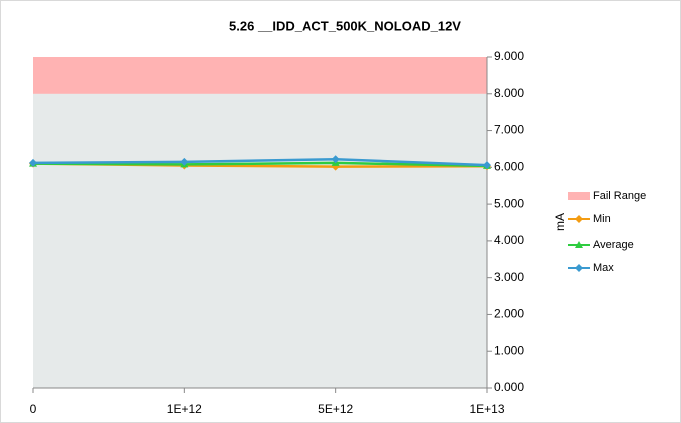  I want to click on y-tick-label: 0.000, so click(509, 387).